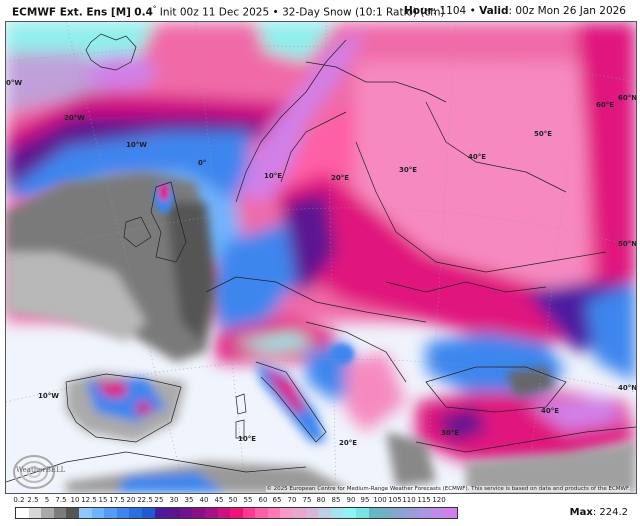  I want to click on legend-tick-label: 35, so click(189, 500).